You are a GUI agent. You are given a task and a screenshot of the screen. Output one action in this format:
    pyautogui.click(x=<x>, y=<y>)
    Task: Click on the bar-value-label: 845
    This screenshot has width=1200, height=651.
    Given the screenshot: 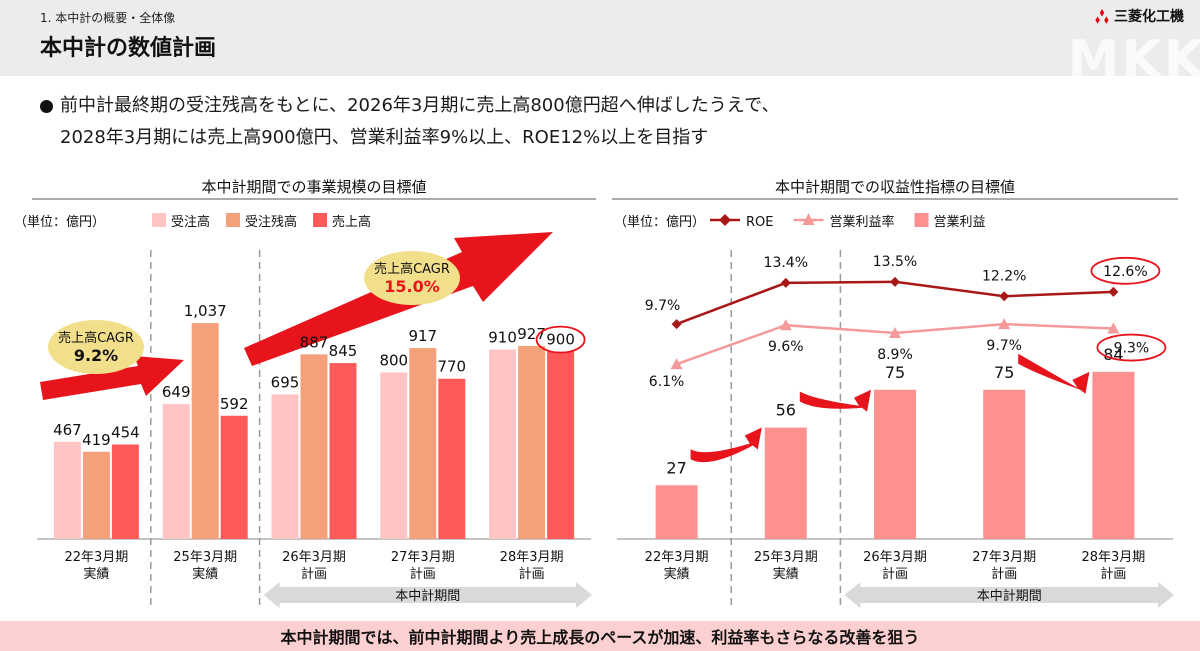 What is the action you would take?
    pyautogui.click(x=343, y=351)
    